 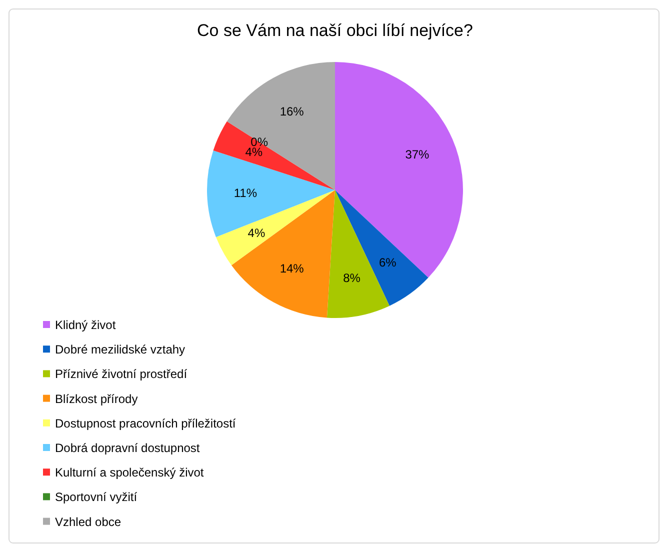 What do you see at coordinates (88, 521) in the screenshot?
I see `legend-label: Vzhled obce` at bounding box center [88, 521].